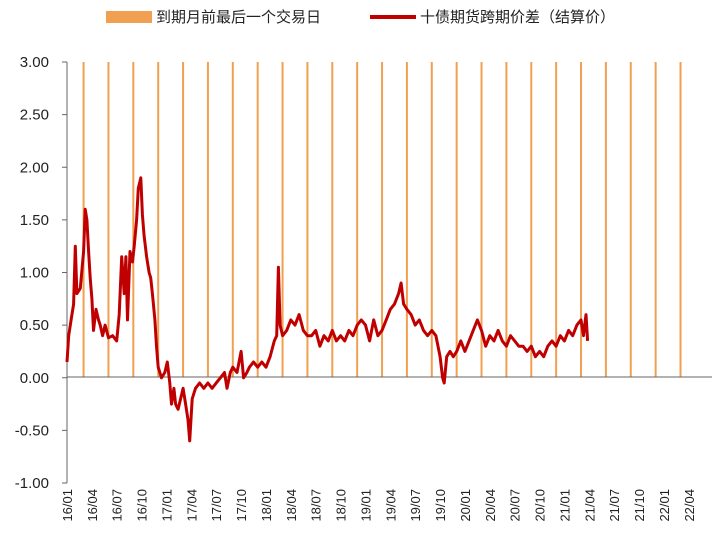 This screenshot has width=720, height=543. Describe the element at coordinates (390, 505) in the screenshot. I see `x-tick-label: 19/04` at that location.